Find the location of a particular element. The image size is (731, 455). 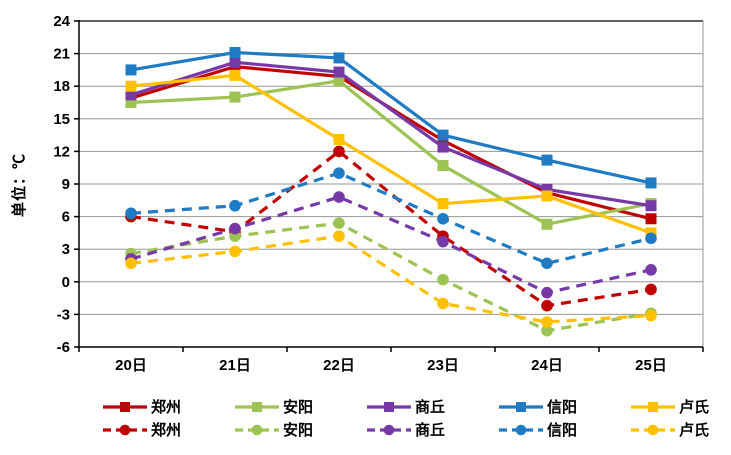

marker-circle-商丘-25日 is located at coordinates (651, 270).